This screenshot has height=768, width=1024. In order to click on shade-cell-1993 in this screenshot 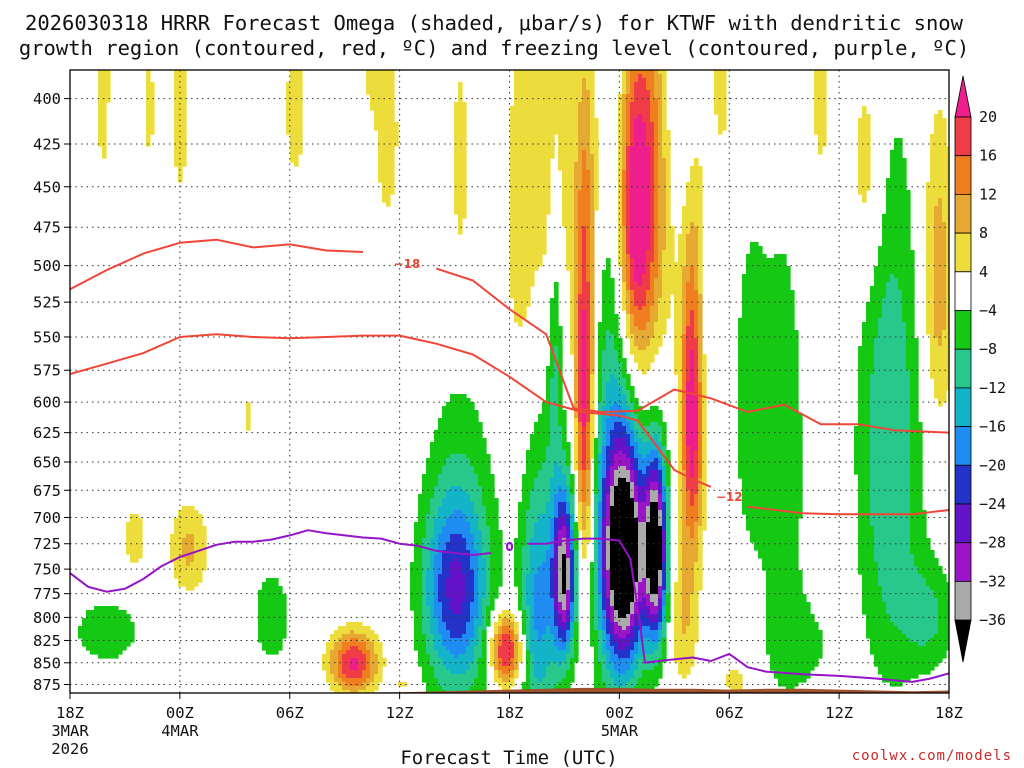, I will do `click(624, 208)`.